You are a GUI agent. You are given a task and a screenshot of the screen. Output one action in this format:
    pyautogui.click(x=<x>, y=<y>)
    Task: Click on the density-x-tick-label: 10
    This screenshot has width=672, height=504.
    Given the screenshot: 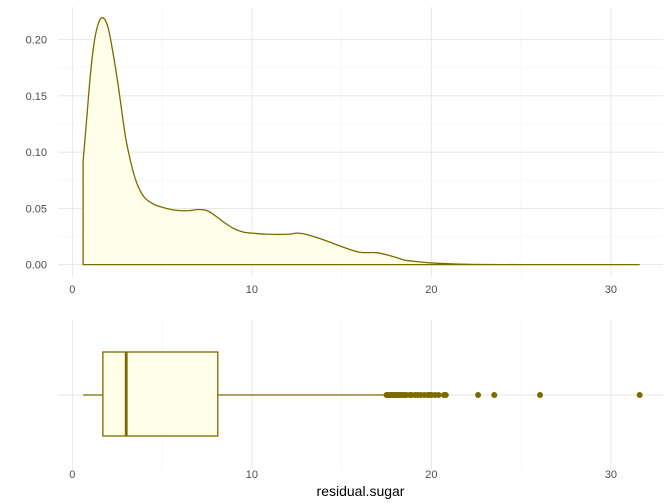 What is the action you would take?
    pyautogui.click(x=252, y=290)
    